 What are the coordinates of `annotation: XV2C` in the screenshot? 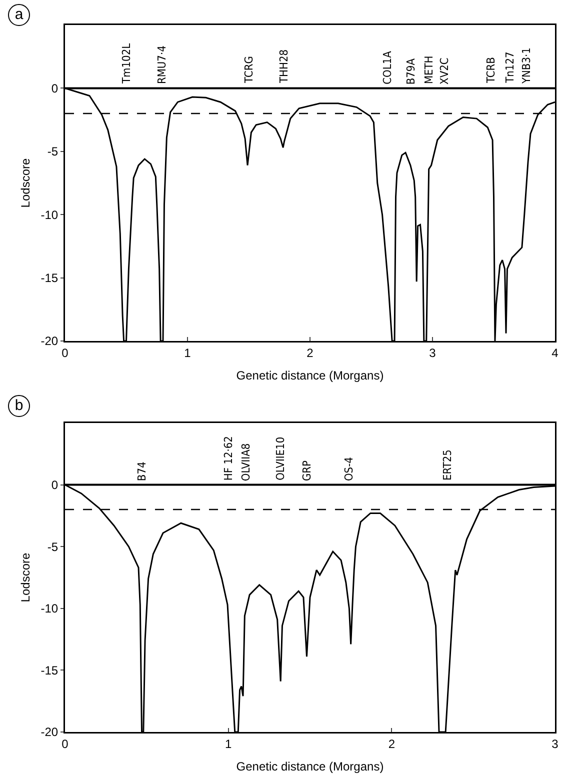 It's located at (445, 71).